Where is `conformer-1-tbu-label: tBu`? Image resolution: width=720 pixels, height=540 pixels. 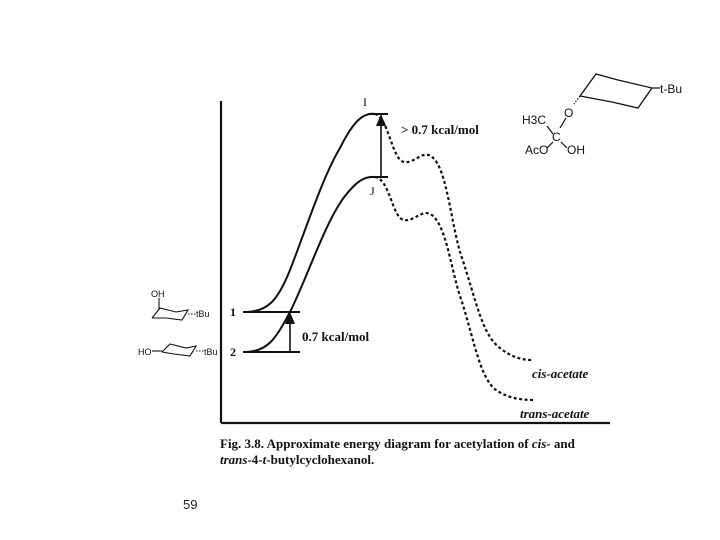
conformer-1-tbu-label: tBu is located at coordinates (203, 314).